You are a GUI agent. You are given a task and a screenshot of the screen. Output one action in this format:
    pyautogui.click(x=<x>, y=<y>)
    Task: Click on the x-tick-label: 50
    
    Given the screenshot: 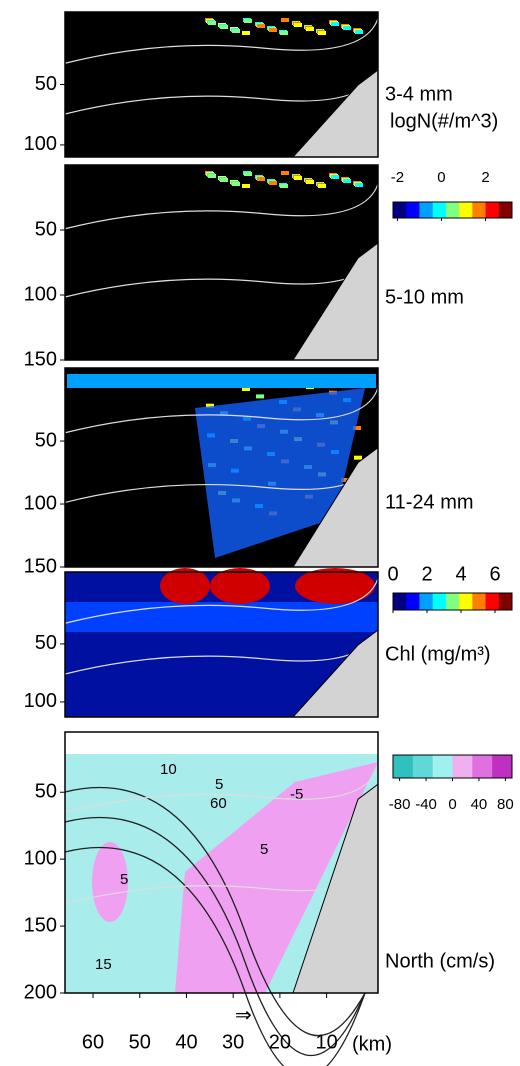 What is the action you would take?
    pyautogui.click(x=140, y=1042)
    